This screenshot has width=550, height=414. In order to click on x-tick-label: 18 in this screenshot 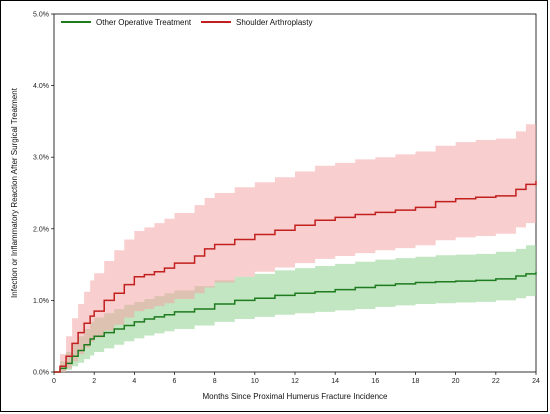, I will do `click(416, 381)`.